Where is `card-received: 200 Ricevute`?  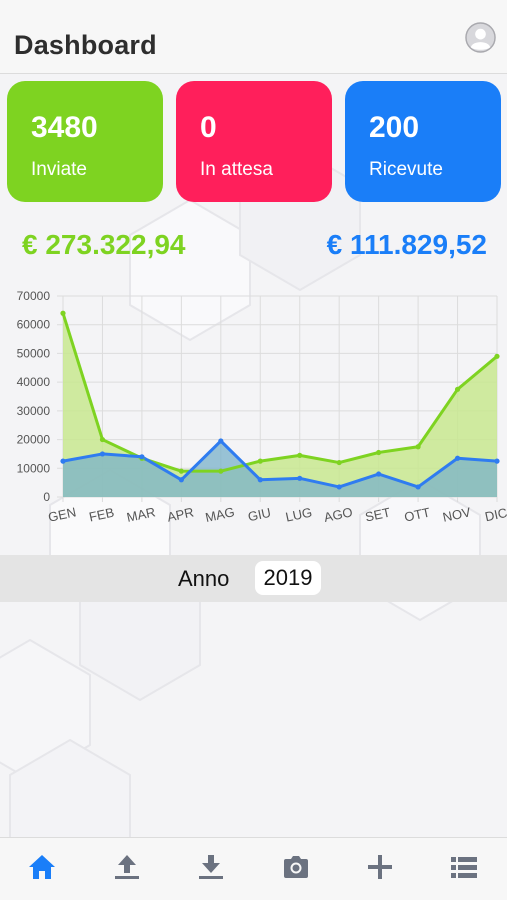 card-received: 200 Ricevute is located at coordinates (423, 141).